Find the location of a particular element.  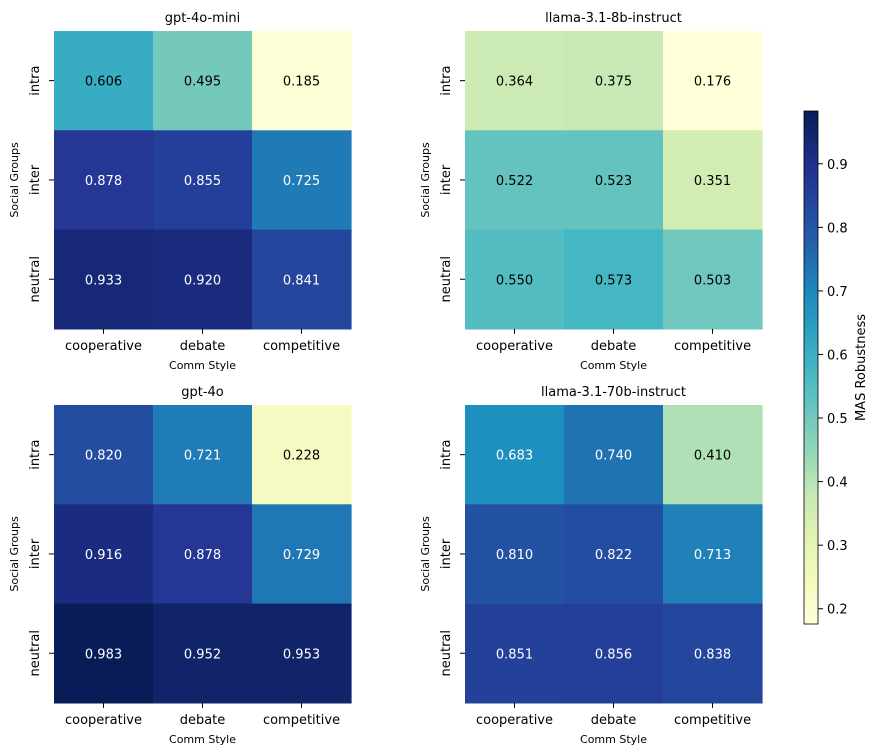

cell-value-label: 0.410 is located at coordinates (712, 456).